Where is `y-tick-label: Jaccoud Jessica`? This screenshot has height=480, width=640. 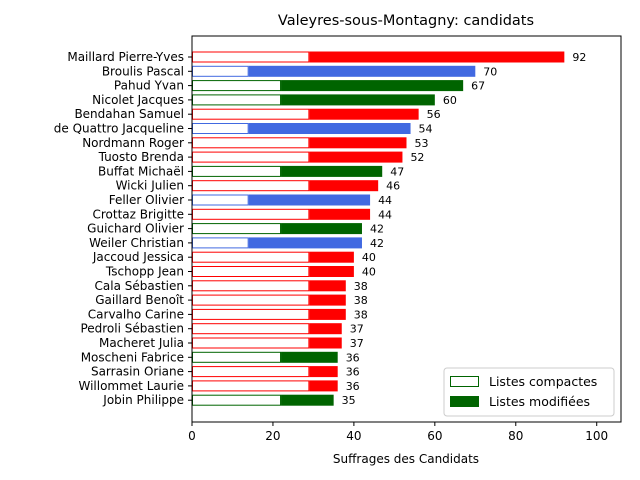 y-tick-label: Jaccoud Jessica is located at coordinates (138, 257).